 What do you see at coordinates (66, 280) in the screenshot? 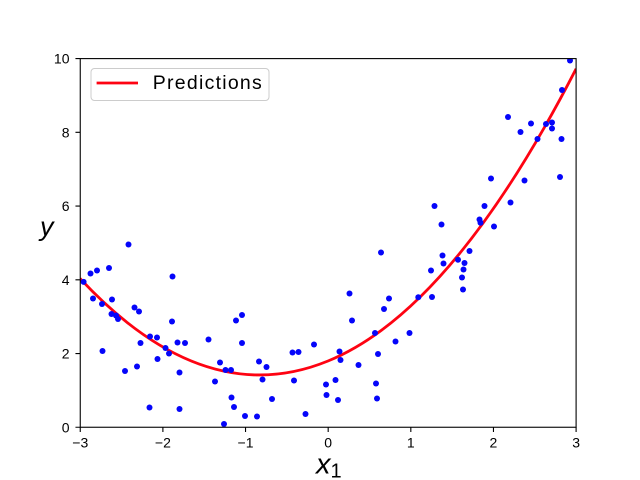
I see `svg-text: 4` at bounding box center [66, 280].